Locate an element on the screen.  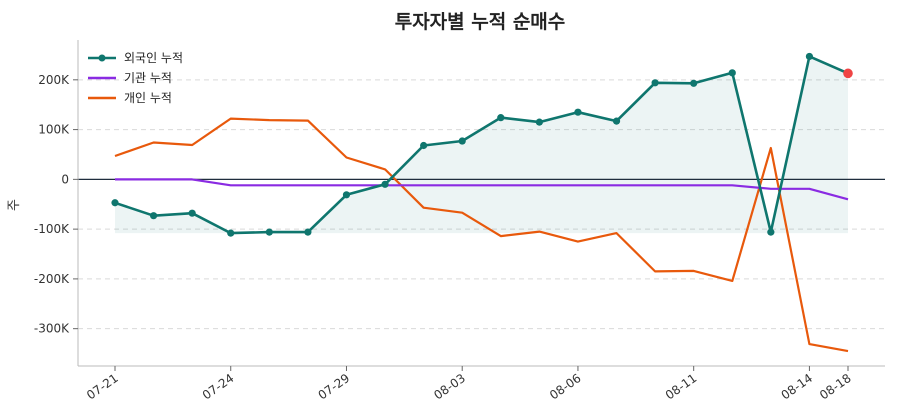
chart-title: 투자자별 누적 순매수 is located at coordinates (480, 22).